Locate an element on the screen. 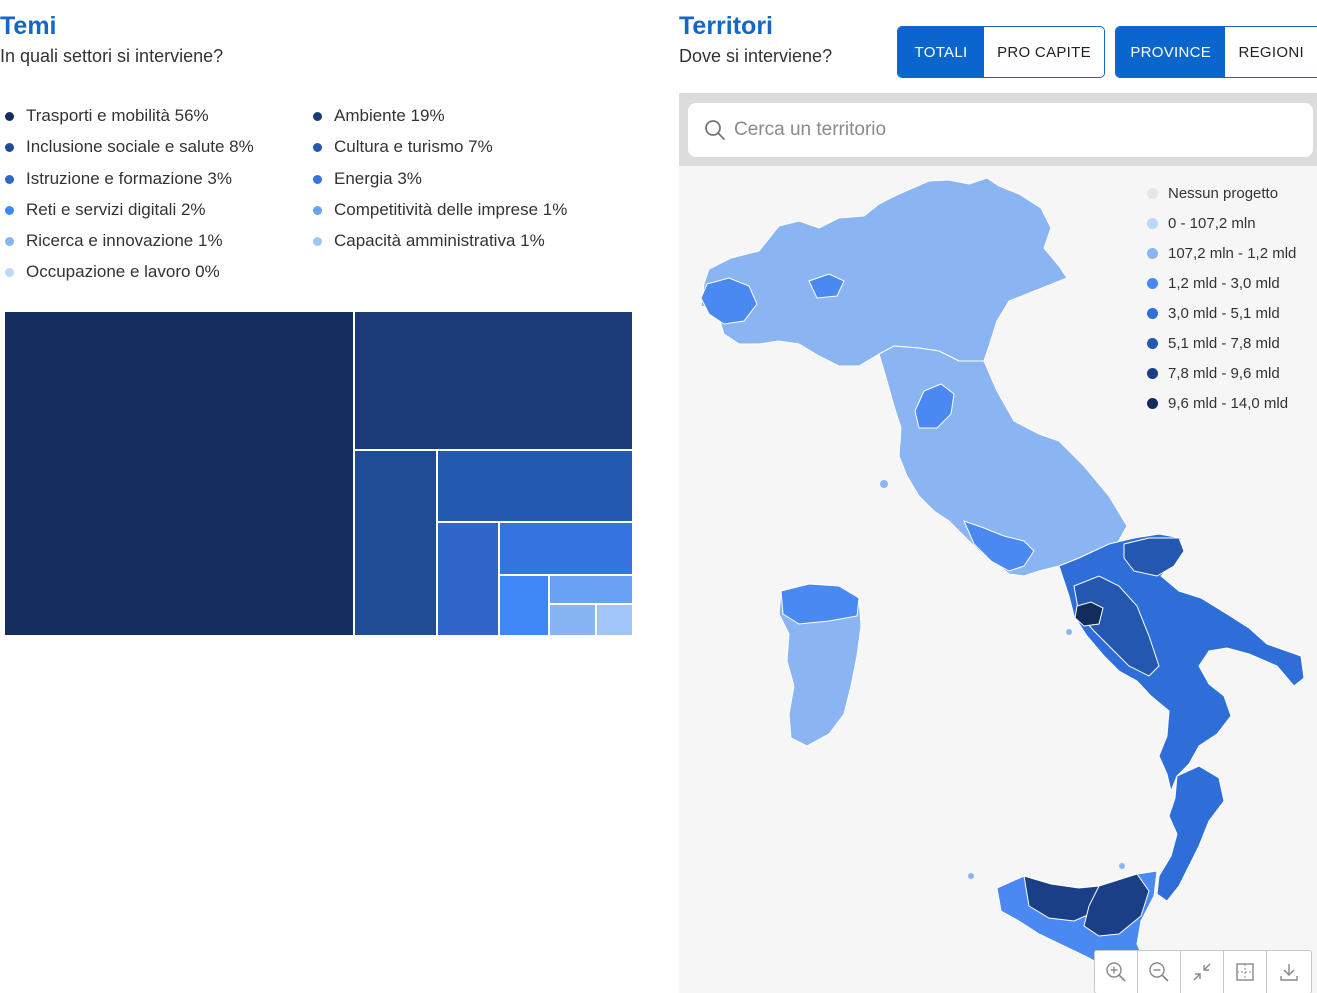 The image size is (1317, 993). province-catania is located at coordinates (1116, 905).